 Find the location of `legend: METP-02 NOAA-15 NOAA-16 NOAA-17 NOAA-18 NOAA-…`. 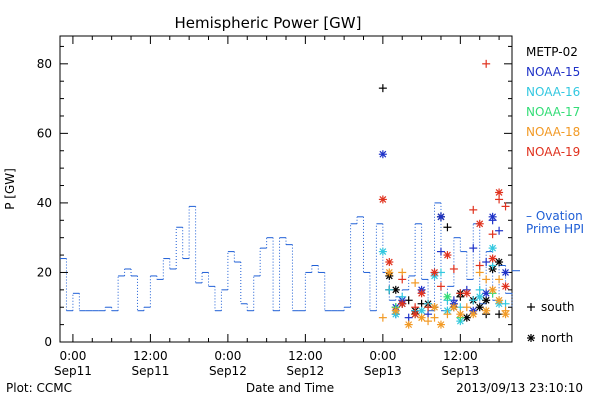

legend: METP-02 NOAA-15 NOAA-16 NOAA-17 NOAA-18 NOAA-… is located at coordinates (548, 195).